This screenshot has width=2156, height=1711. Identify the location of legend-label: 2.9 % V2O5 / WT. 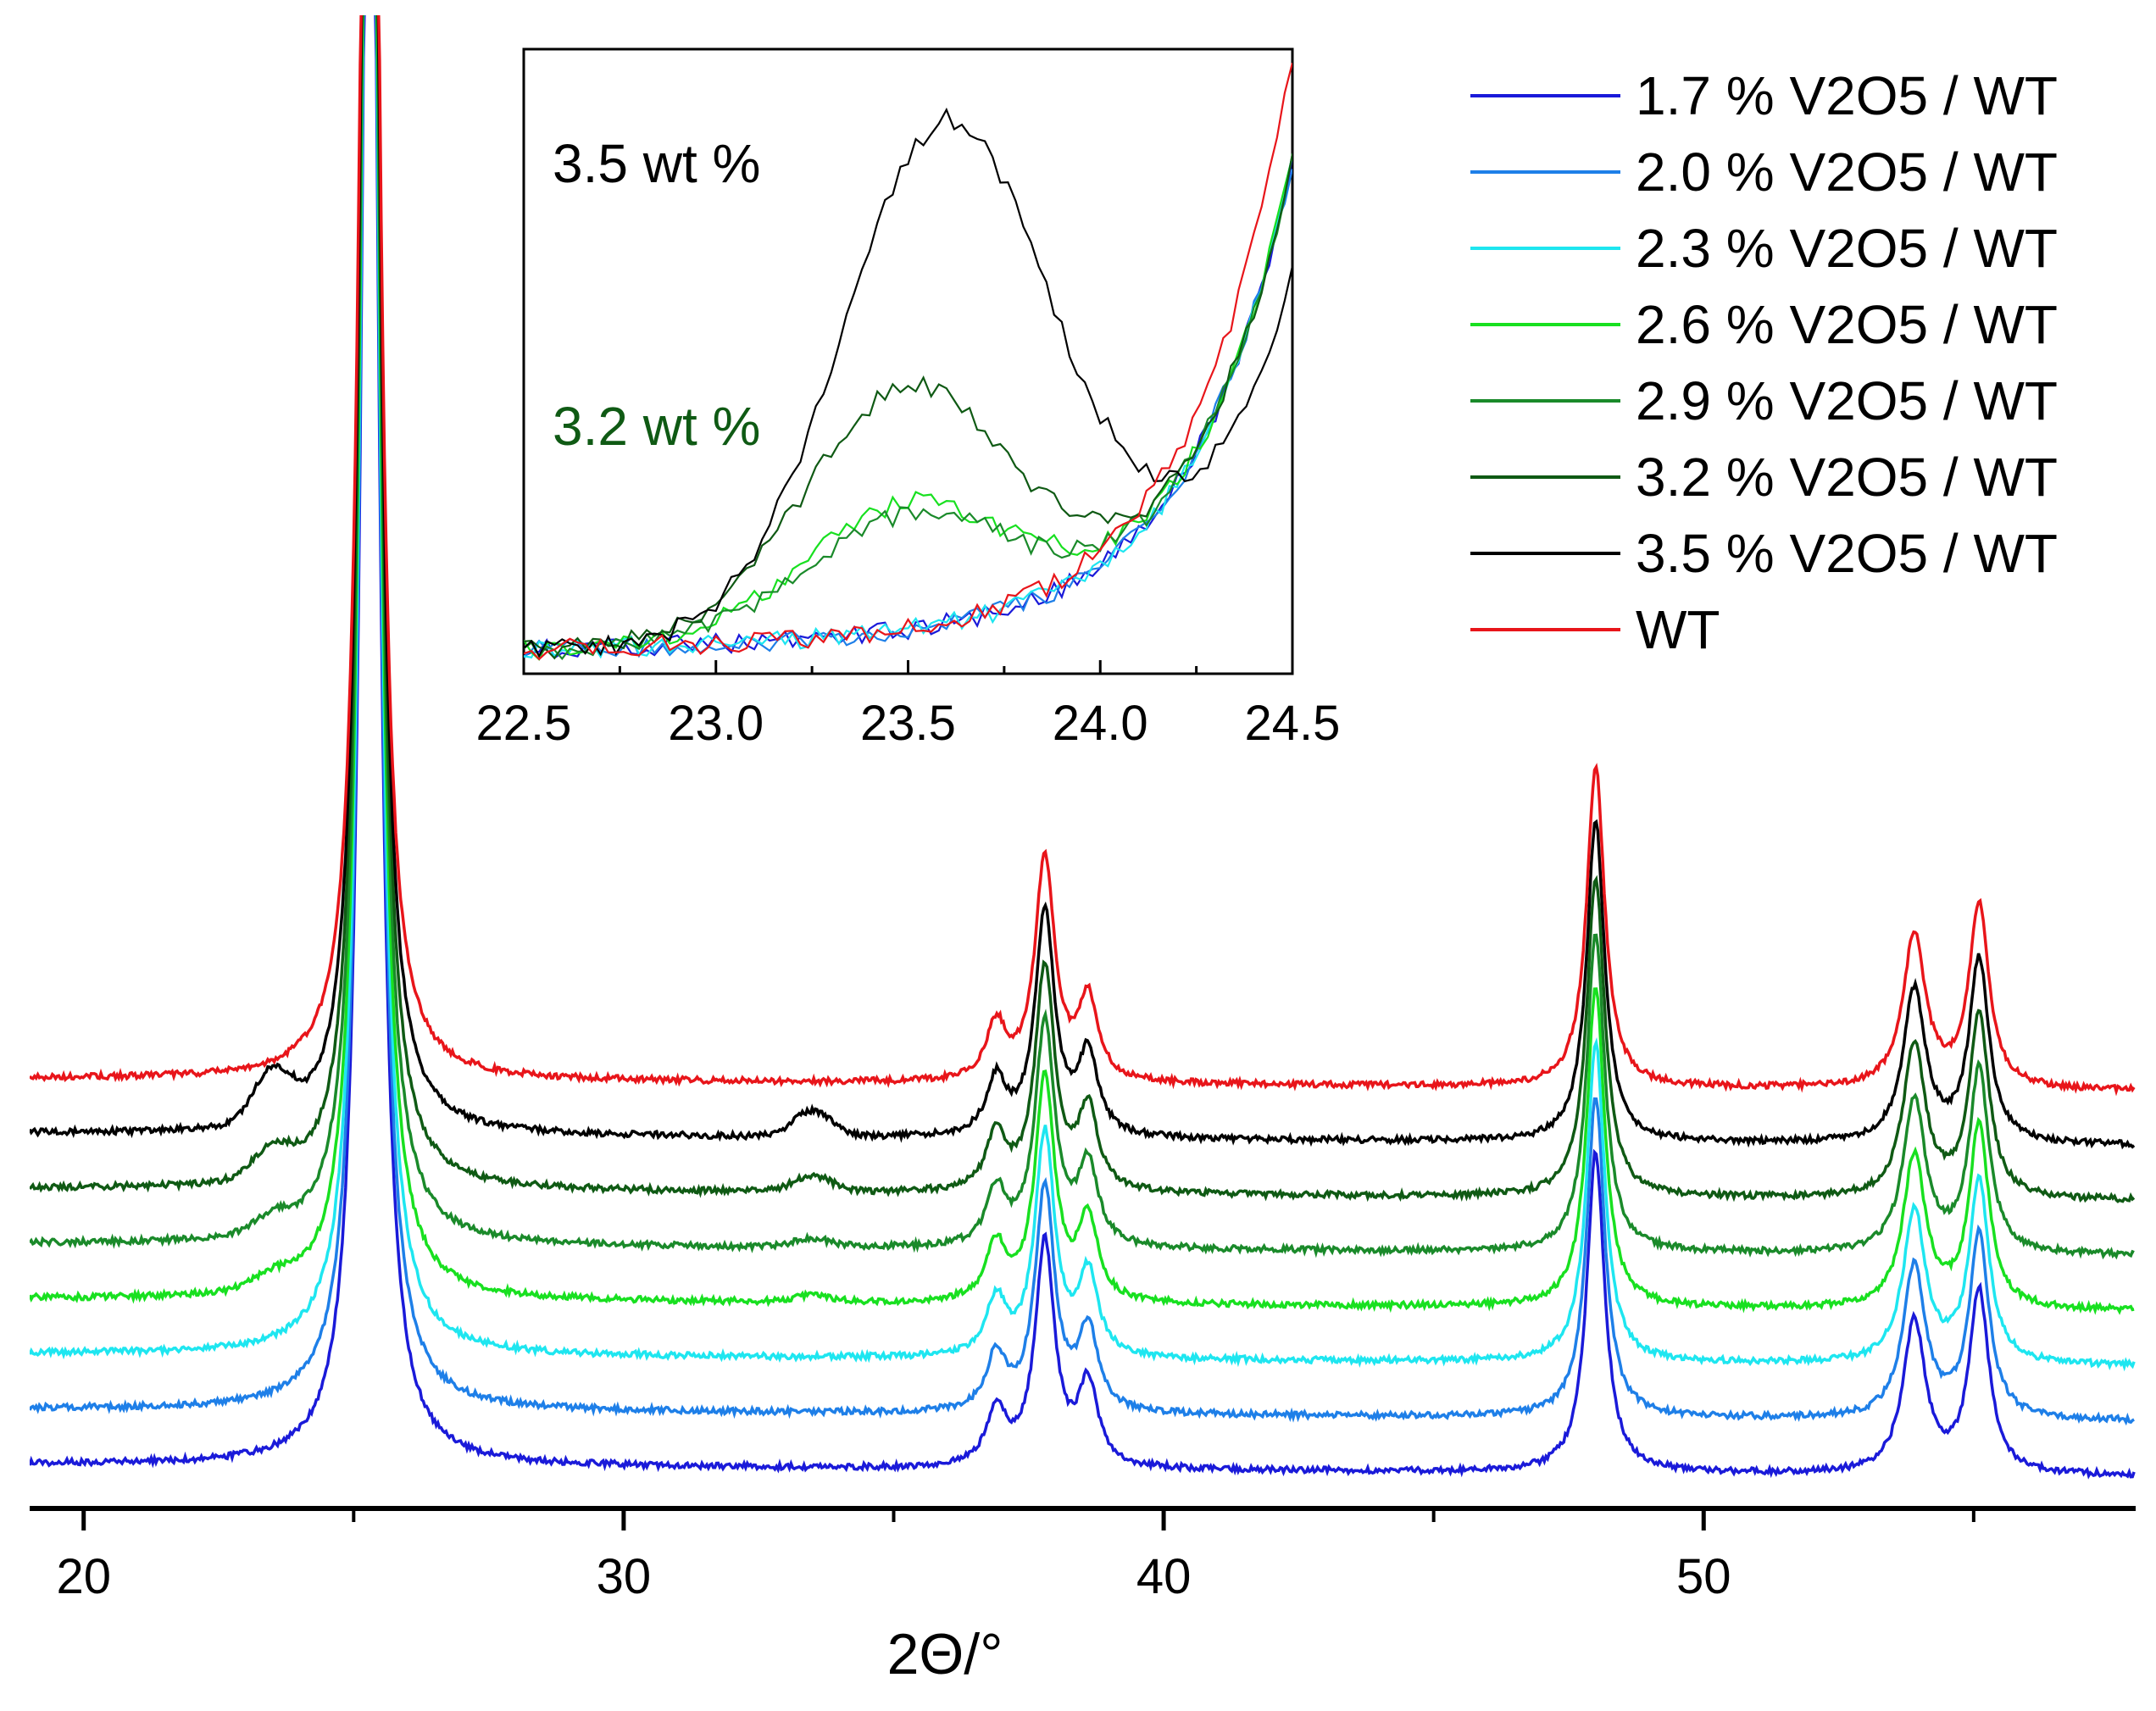
(1847, 400).